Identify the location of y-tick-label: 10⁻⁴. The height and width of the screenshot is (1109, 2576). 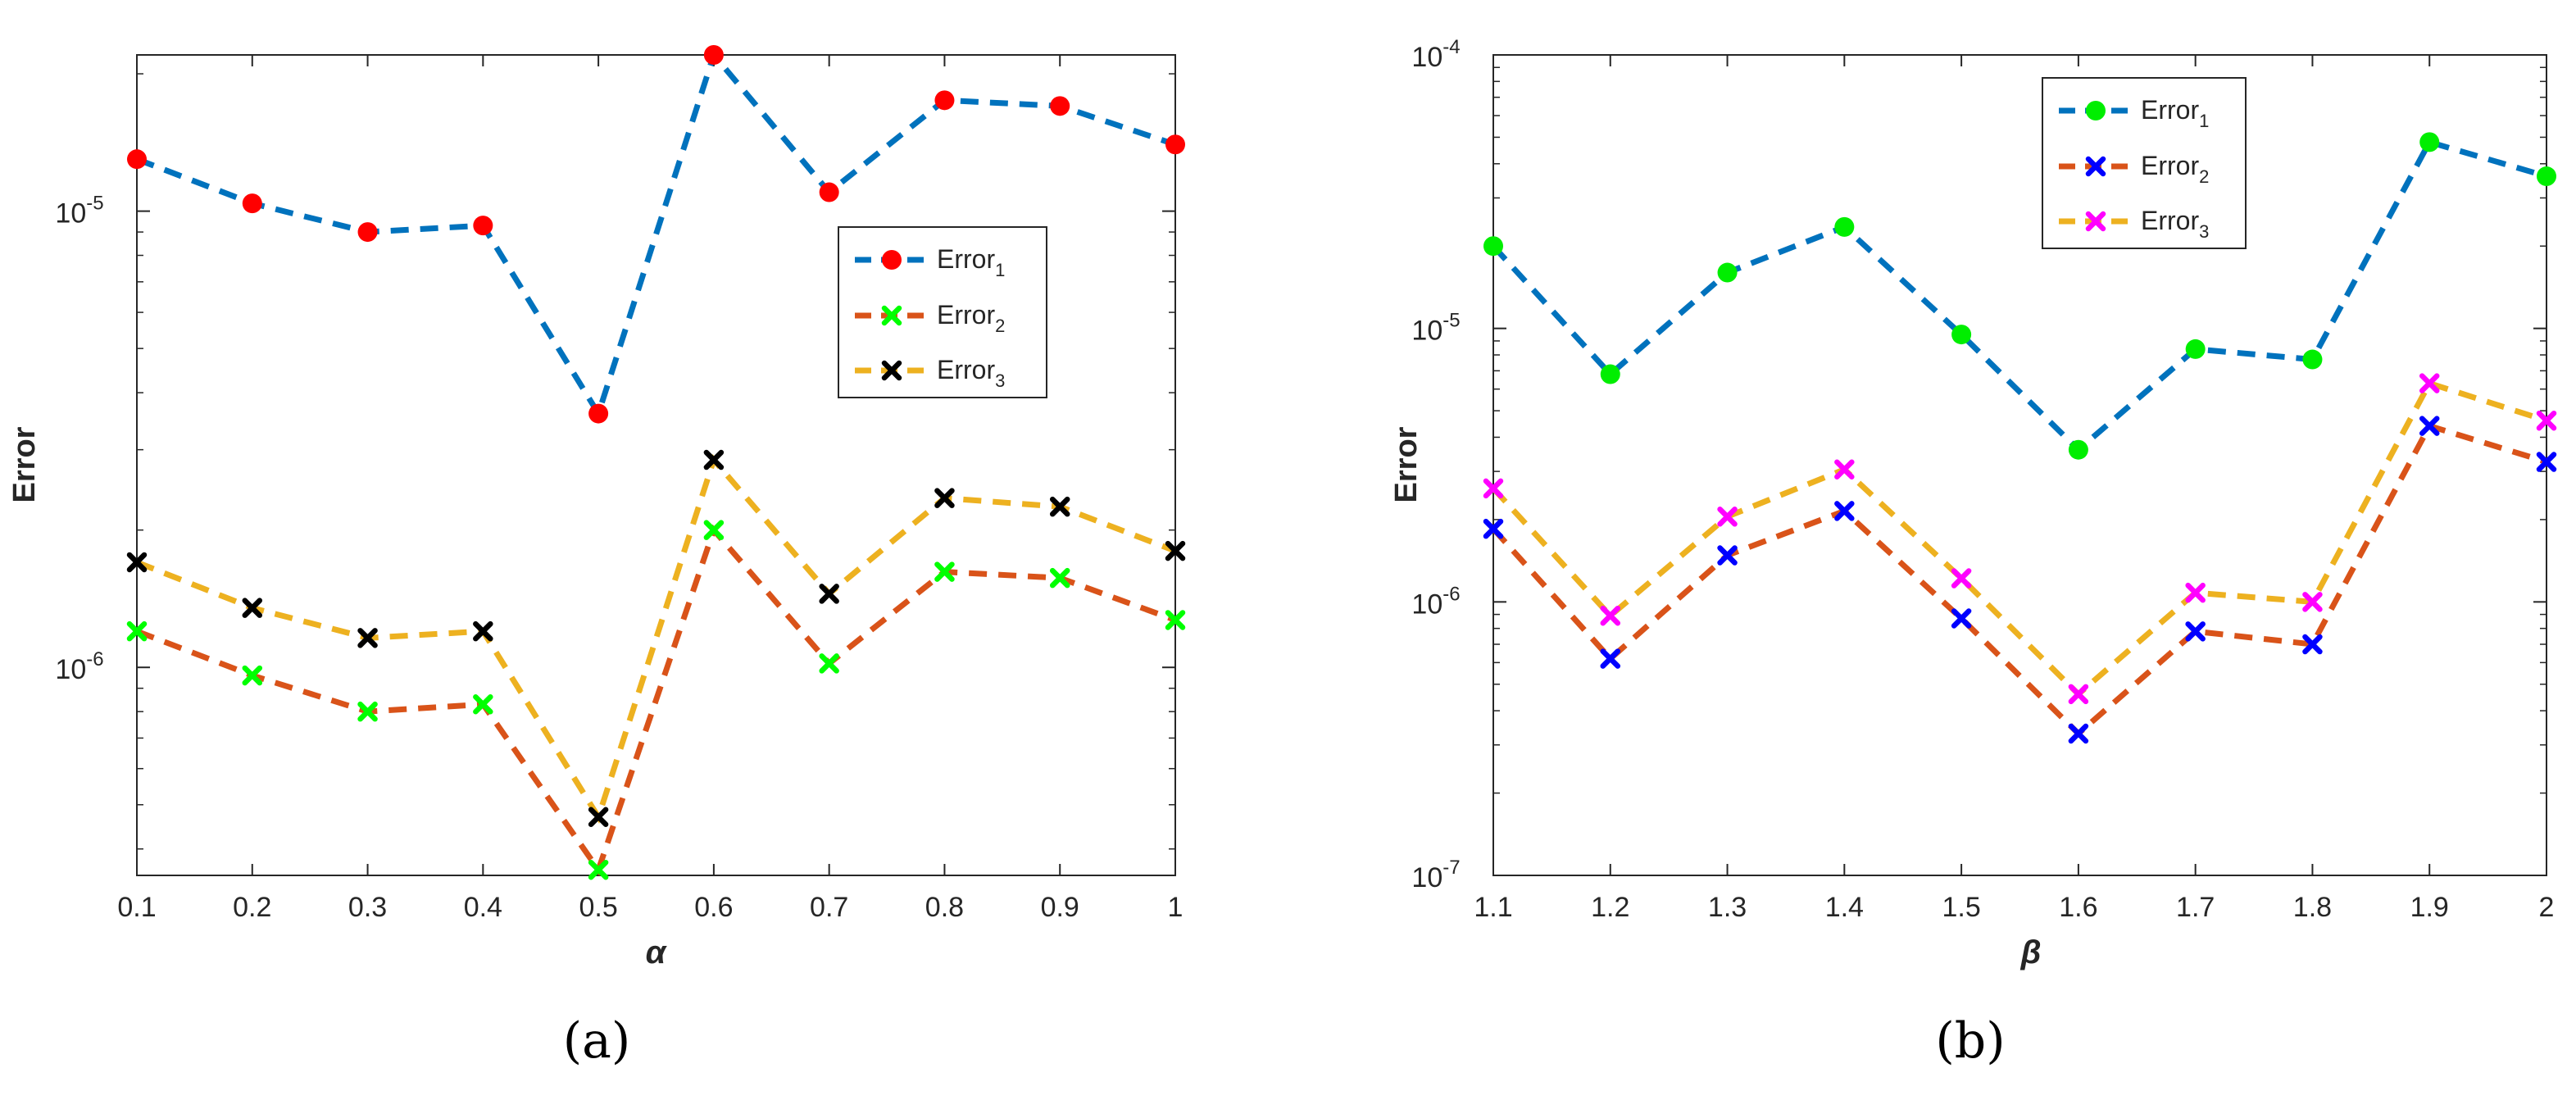
(1435, 55).